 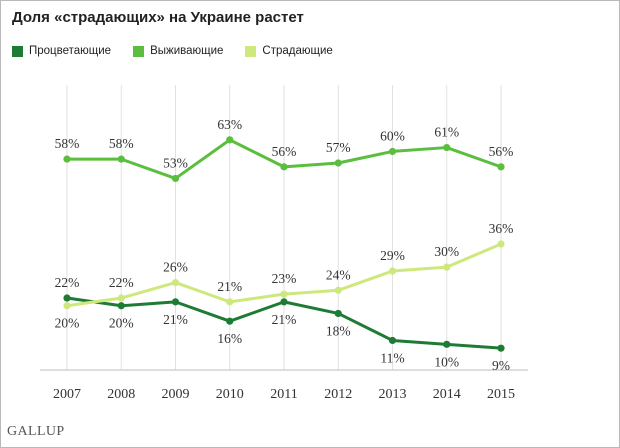 I want to click on x-tick-label-2007: 2007, so click(x=67, y=394).